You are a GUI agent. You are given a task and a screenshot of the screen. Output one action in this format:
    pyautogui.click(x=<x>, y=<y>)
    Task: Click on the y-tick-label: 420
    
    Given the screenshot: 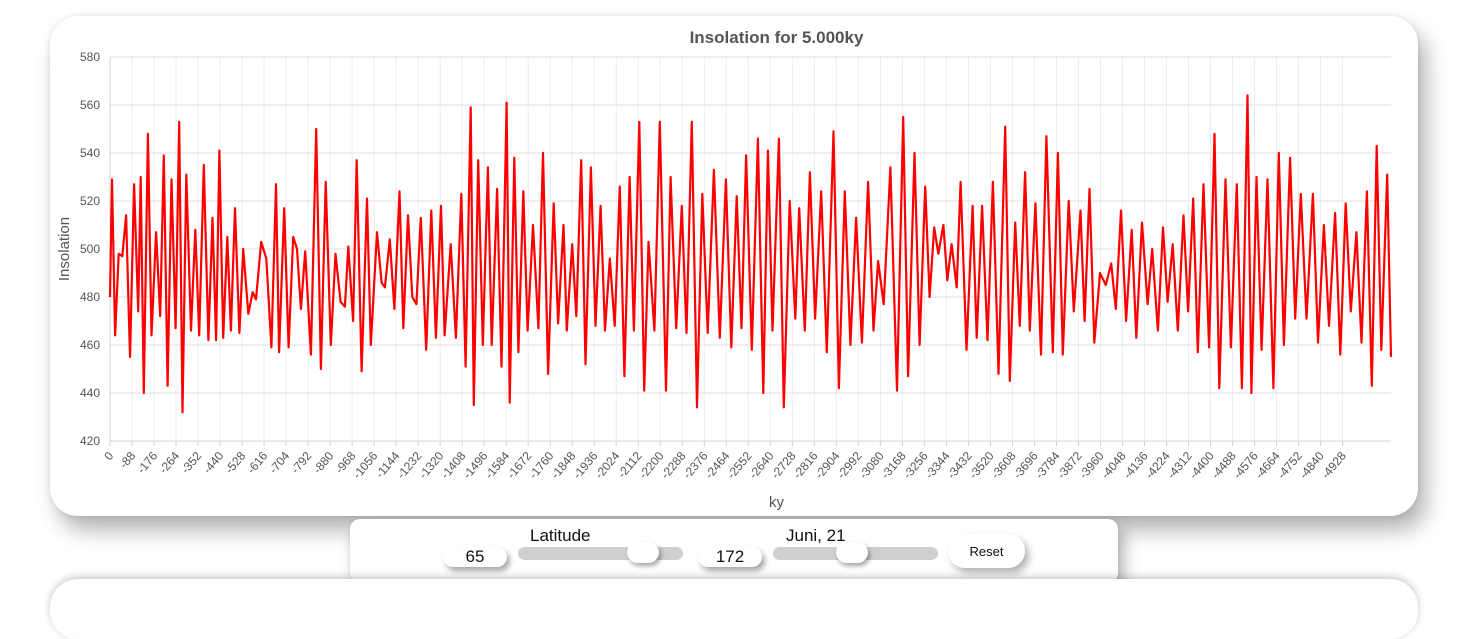 What is the action you would take?
    pyautogui.click(x=90, y=441)
    